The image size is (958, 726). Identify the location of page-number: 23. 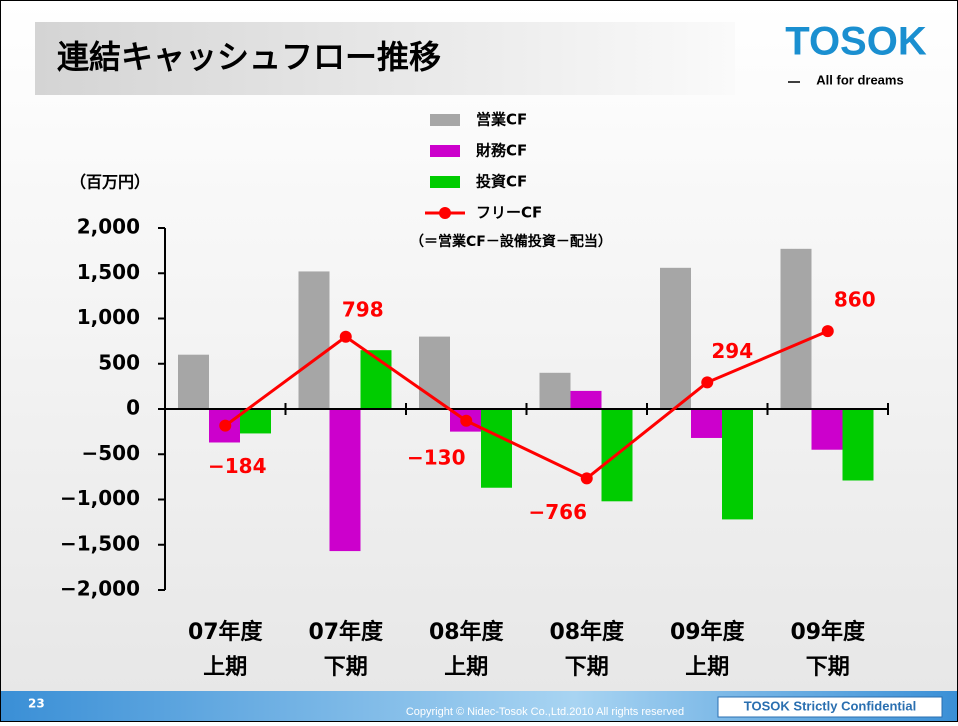
(36, 704).